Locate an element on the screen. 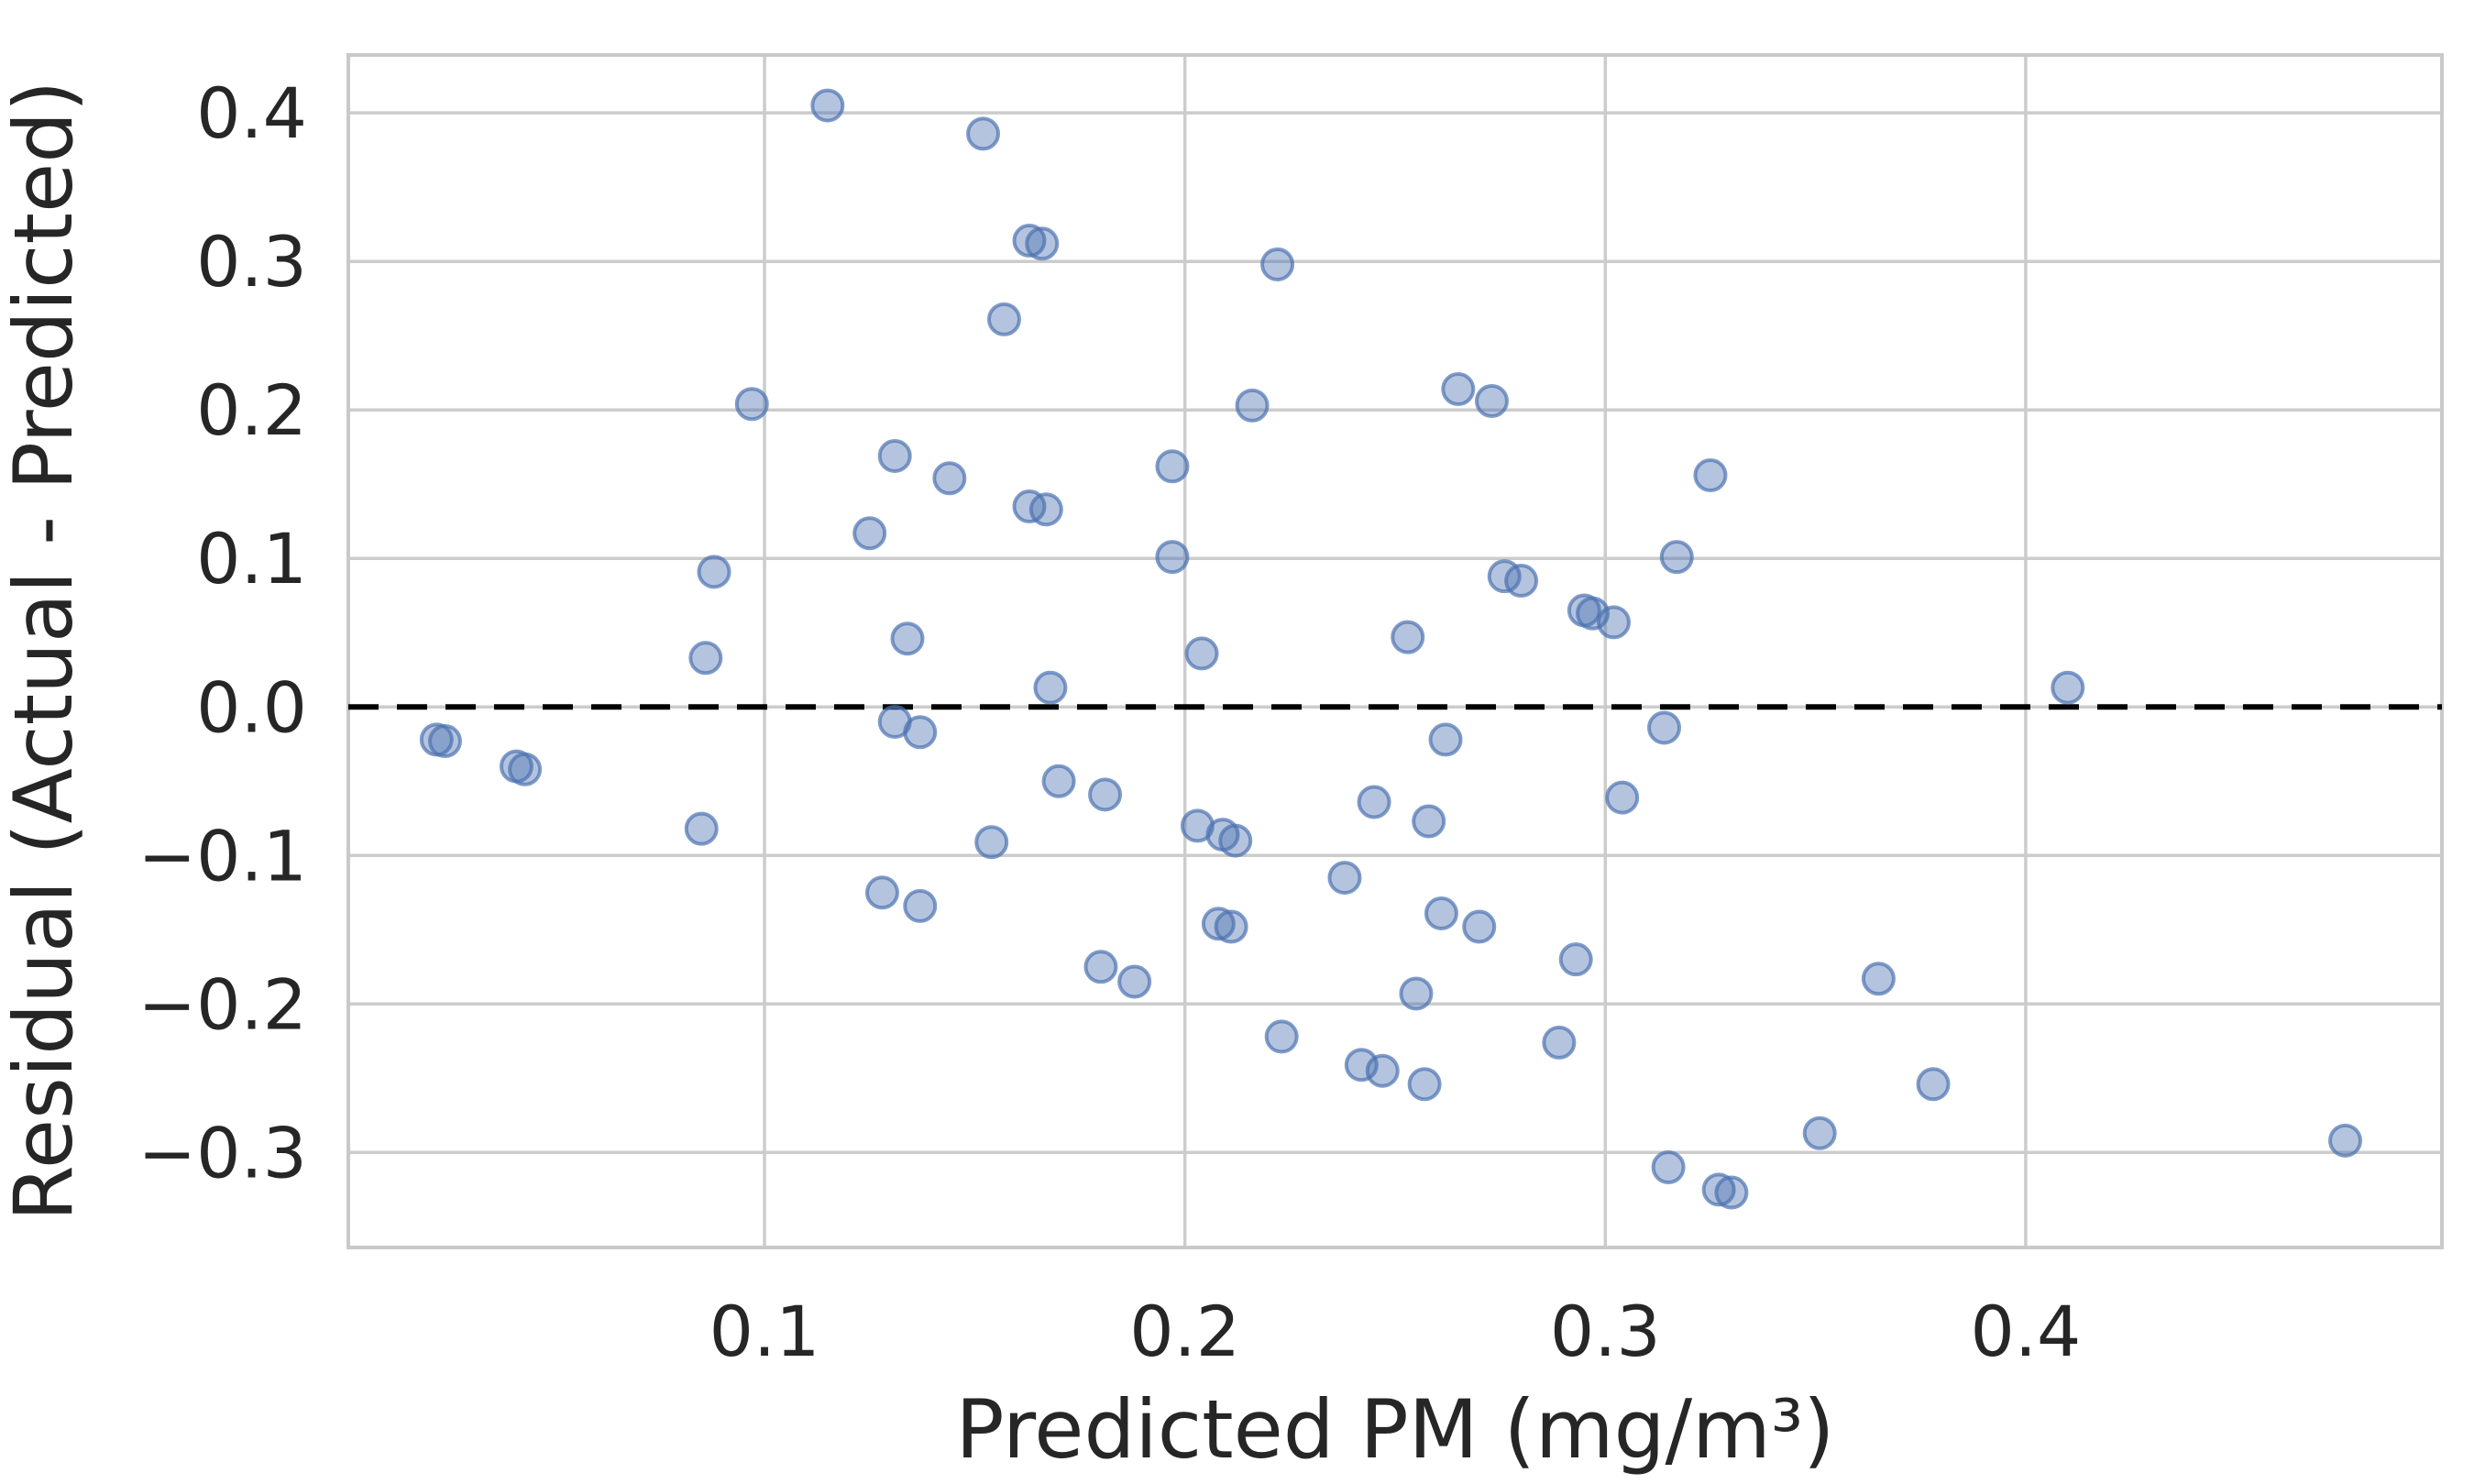  y-tick-label: 0.3 is located at coordinates (252, 261).